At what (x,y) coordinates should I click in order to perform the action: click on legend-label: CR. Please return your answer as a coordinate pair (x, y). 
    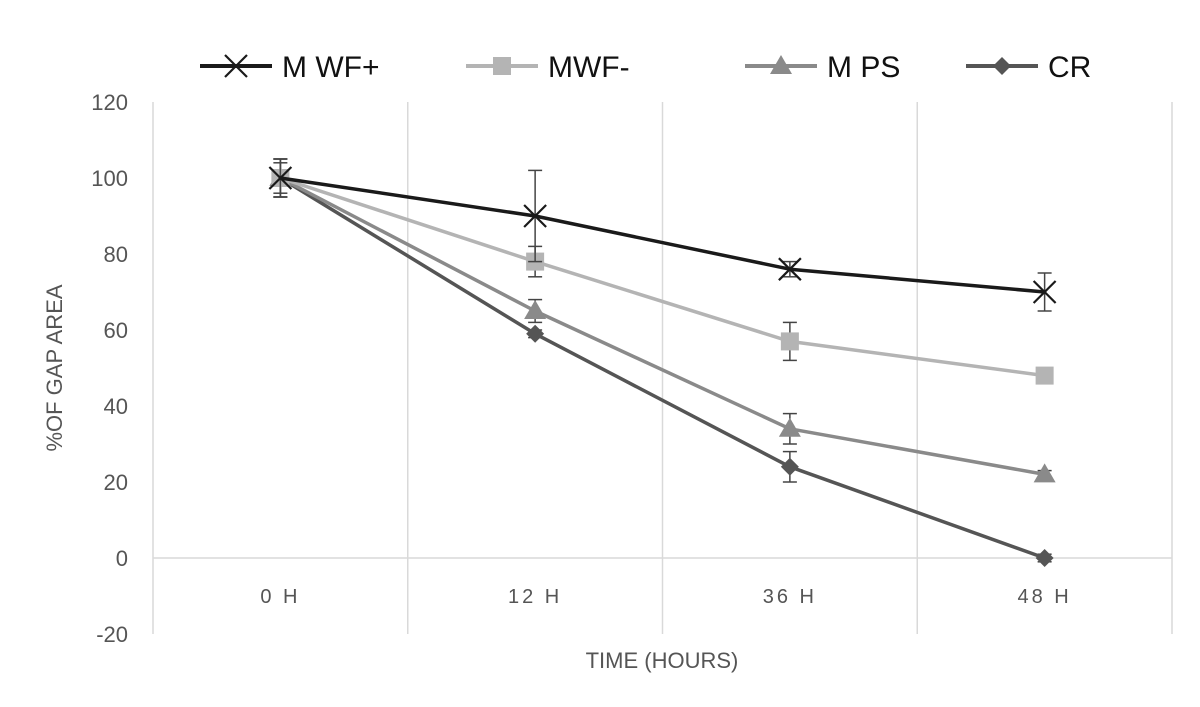
    Looking at the image, I should click on (1069, 67).